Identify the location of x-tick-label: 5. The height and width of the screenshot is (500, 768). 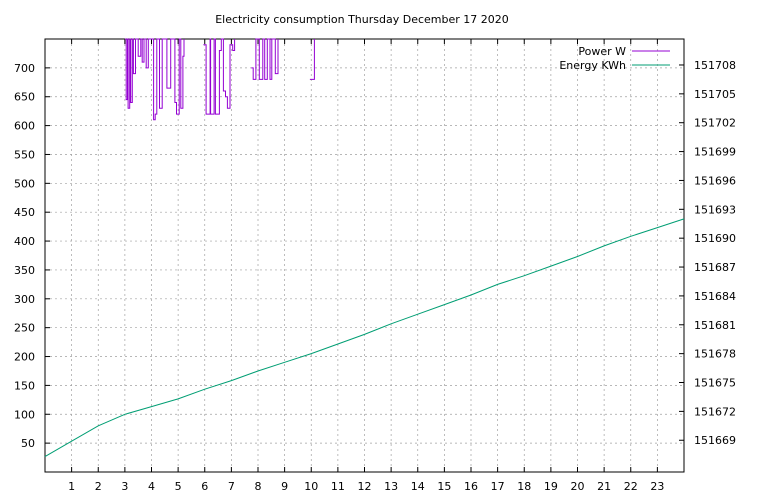
(178, 486).